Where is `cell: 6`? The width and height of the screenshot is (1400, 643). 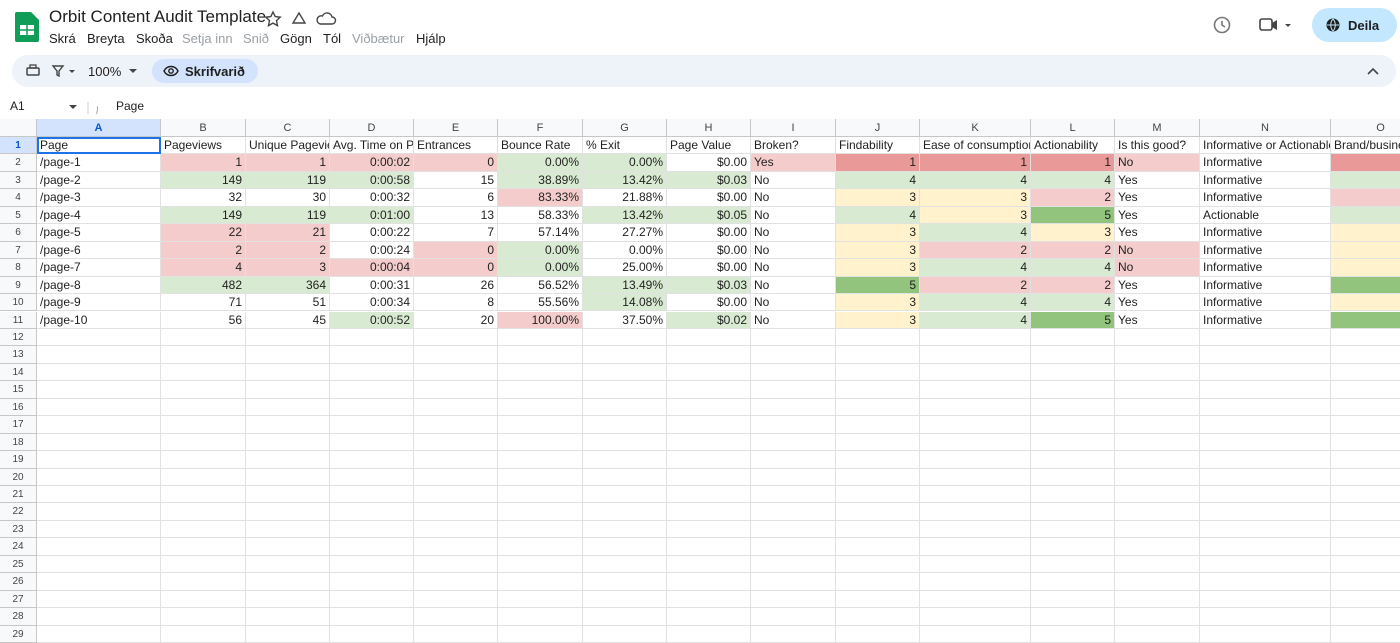
cell: 6 is located at coordinates (456, 198).